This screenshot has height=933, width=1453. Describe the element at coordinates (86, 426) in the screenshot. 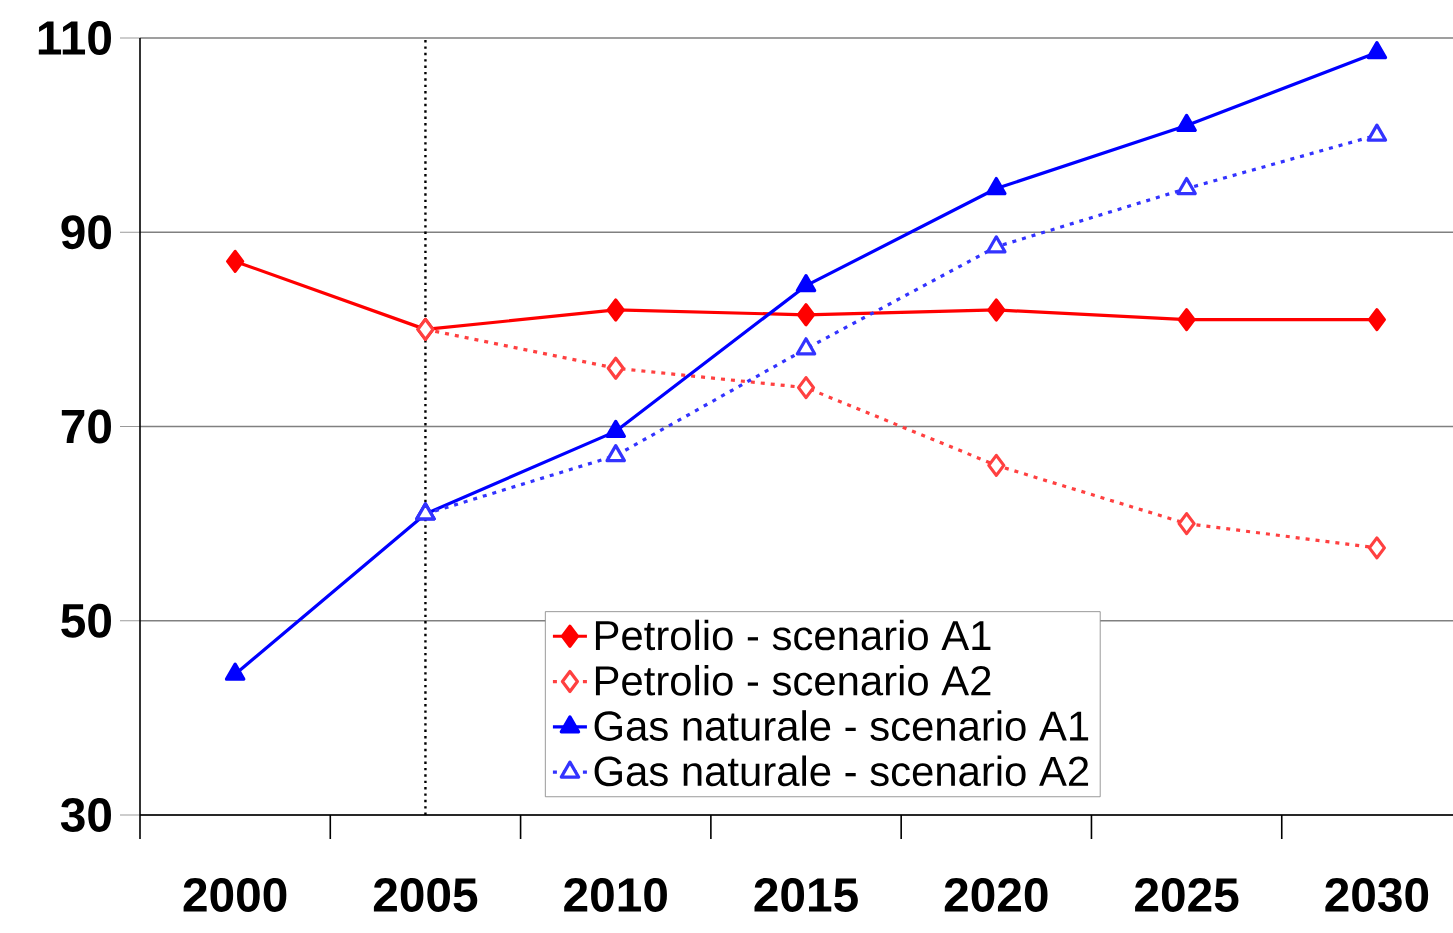

I see `y-tick-label: 70` at that location.